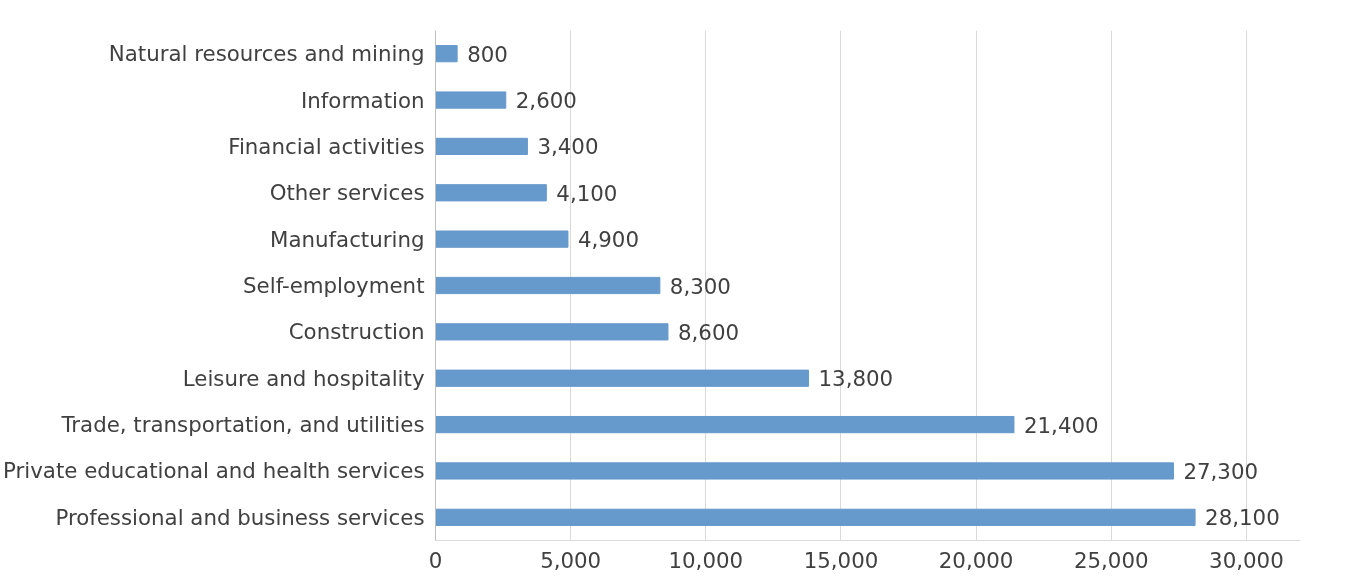 The height and width of the screenshot is (577, 1351). Describe the element at coordinates (976, 560) in the screenshot. I see `x-tick-label: 20,000` at that location.